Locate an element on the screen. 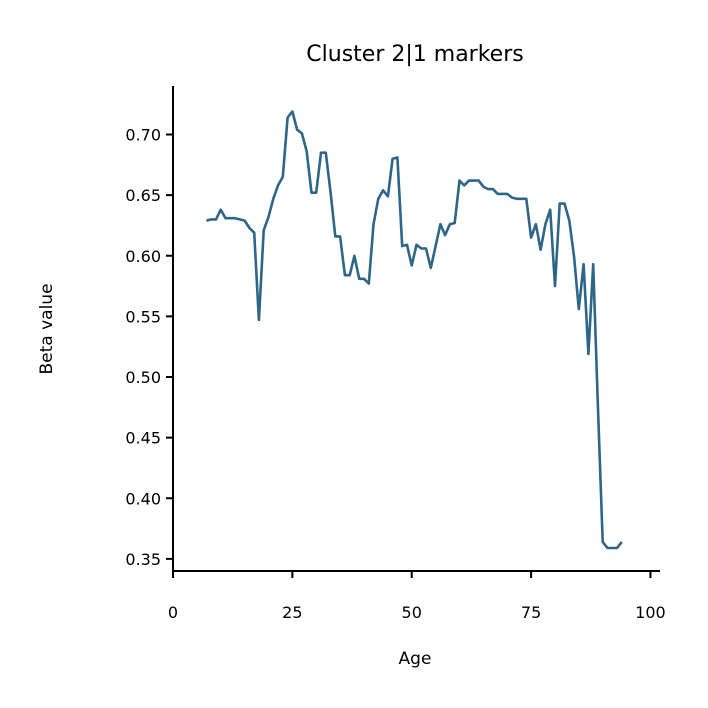 This screenshot has width=708, height=708. y-axis-ticks: 0.35 0.40 0.45 0.50 0.55 0.60 0.65 0.70 is located at coordinates (149, 347).